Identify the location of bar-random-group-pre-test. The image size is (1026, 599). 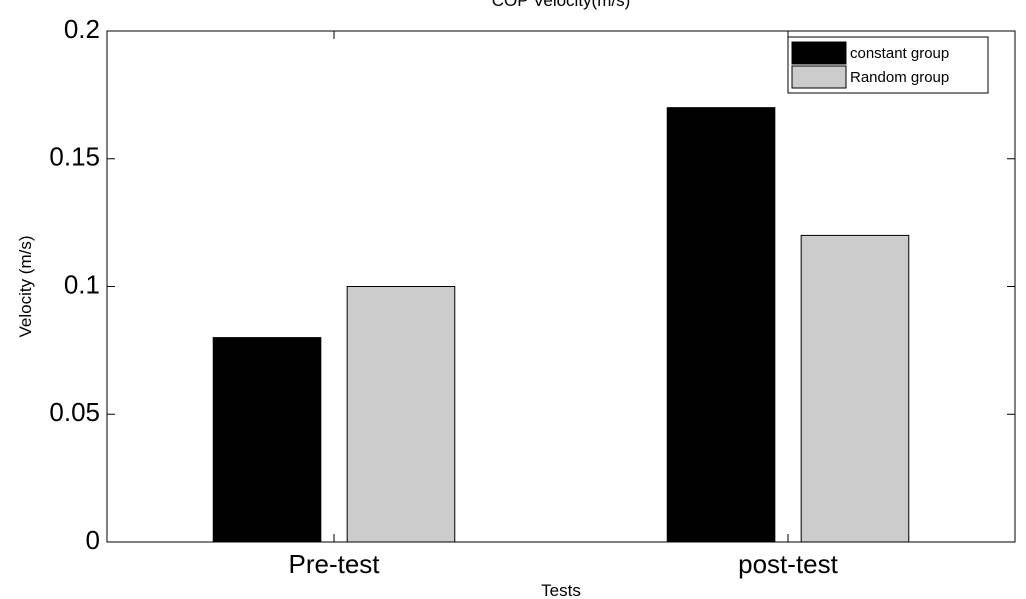
(401, 414).